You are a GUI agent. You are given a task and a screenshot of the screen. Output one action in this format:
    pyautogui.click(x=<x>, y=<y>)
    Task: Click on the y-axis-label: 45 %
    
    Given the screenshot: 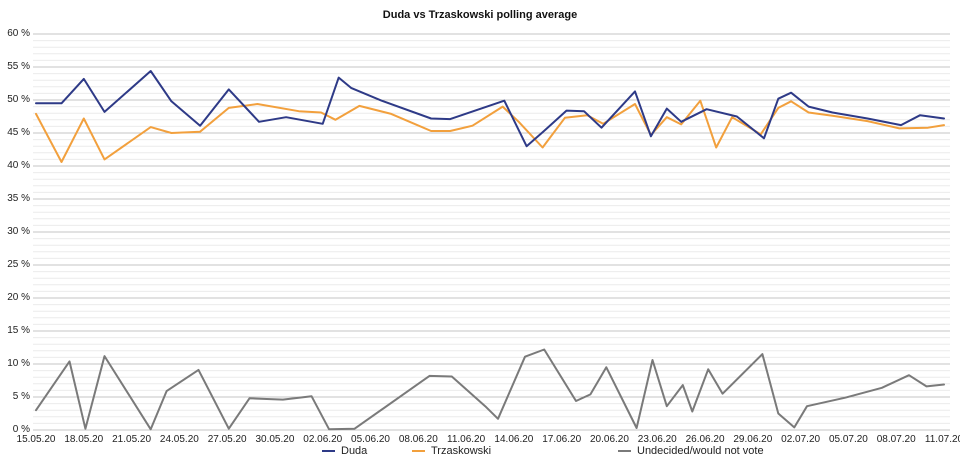 What is the action you would take?
    pyautogui.click(x=18, y=132)
    